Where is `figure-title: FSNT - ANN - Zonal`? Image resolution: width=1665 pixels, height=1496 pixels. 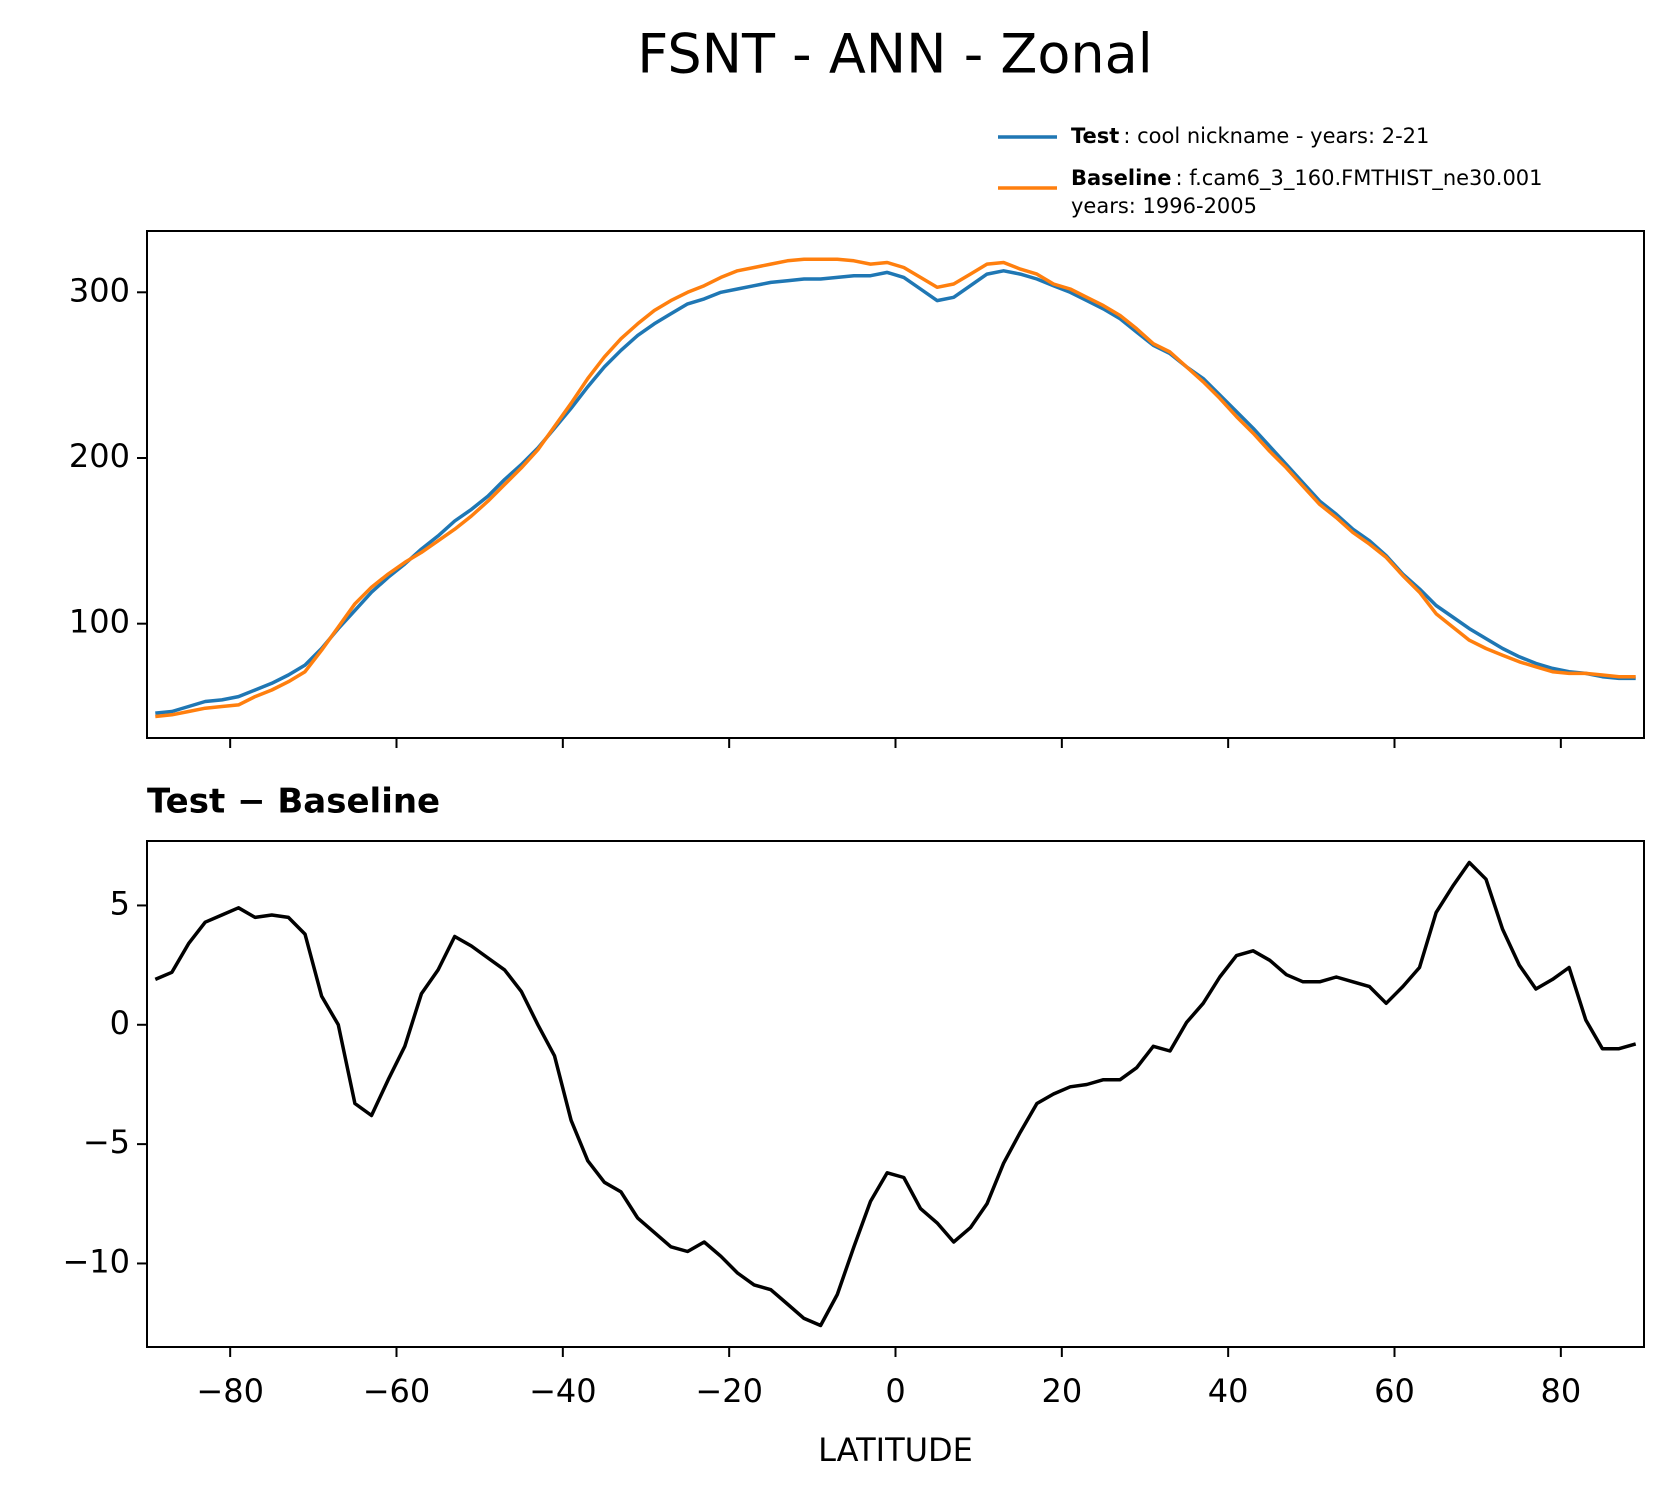
figure-title: FSNT - ANN - Zonal is located at coordinates (894, 54).